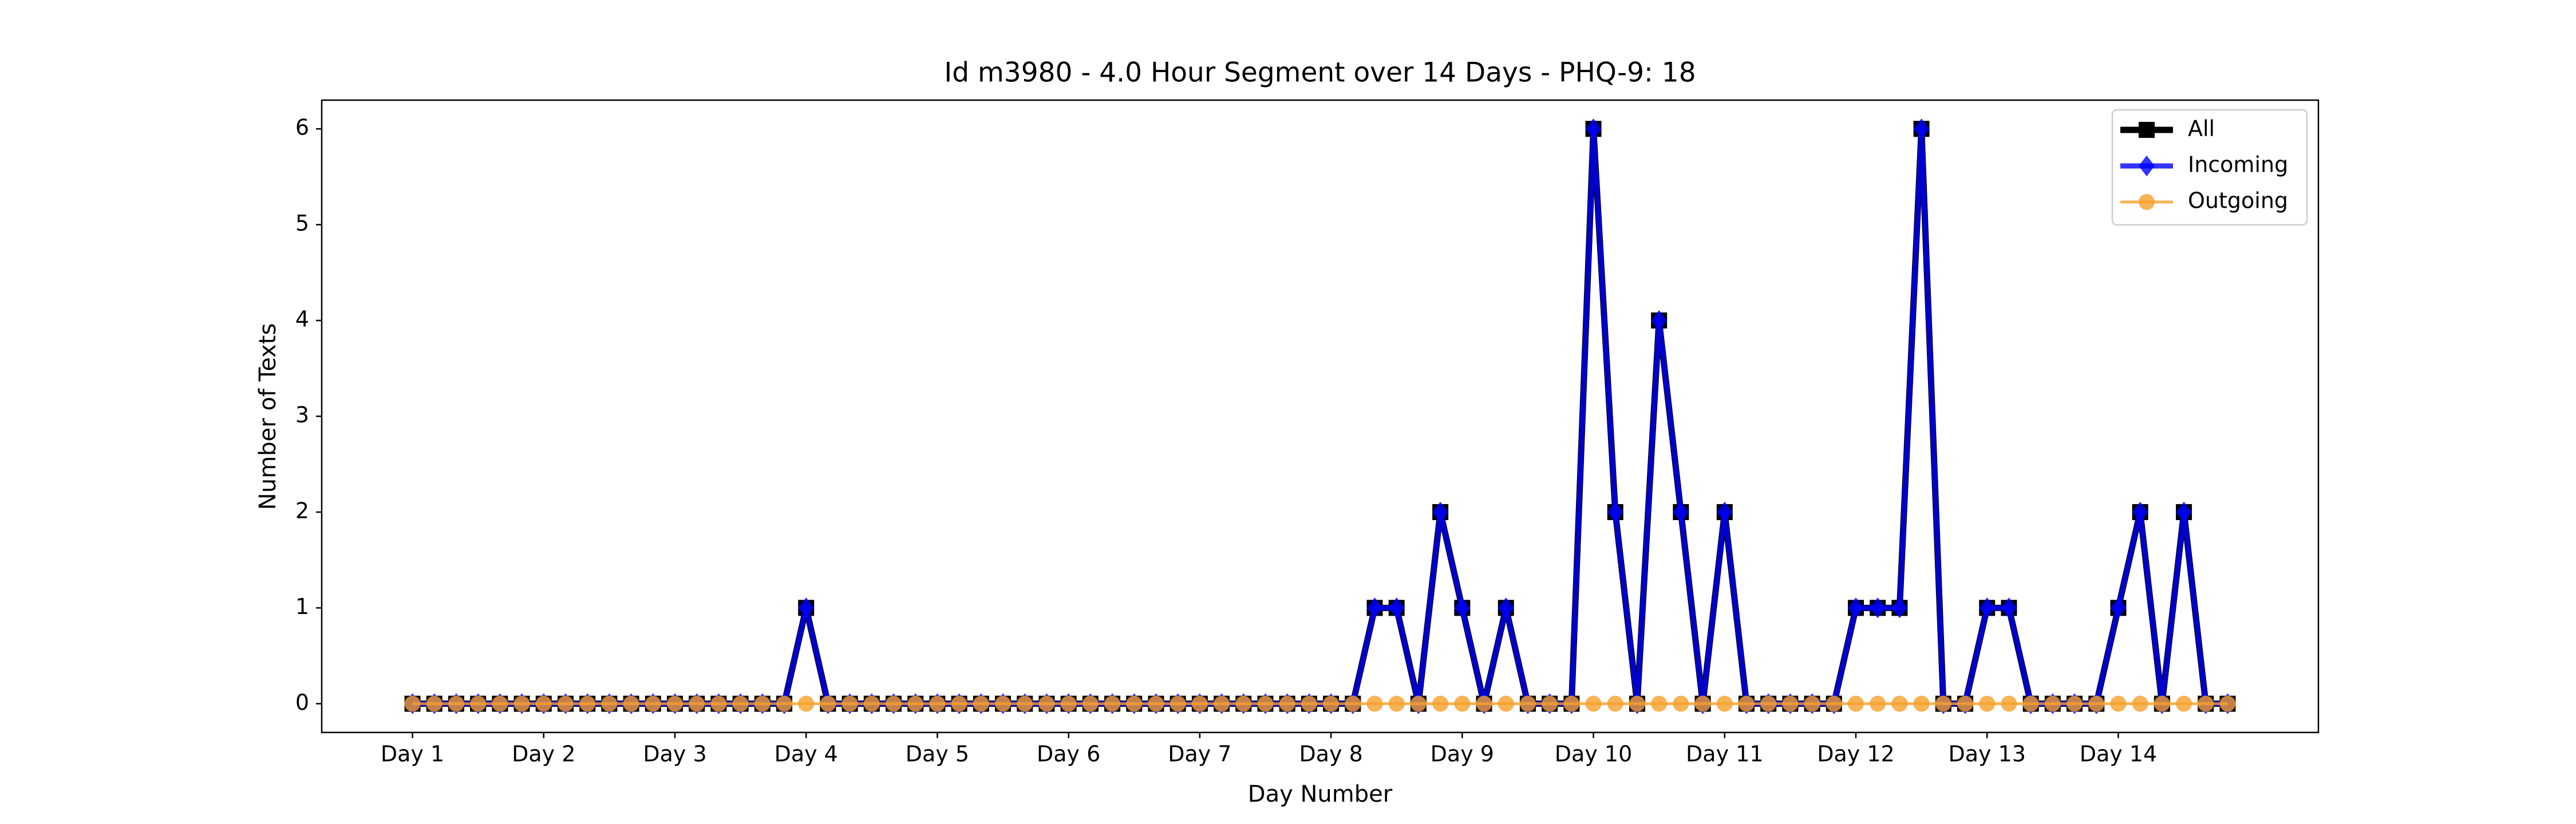 The image size is (2576, 824). Describe the element at coordinates (937, 754) in the screenshot. I see `x-tick-label: Day 5` at that location.